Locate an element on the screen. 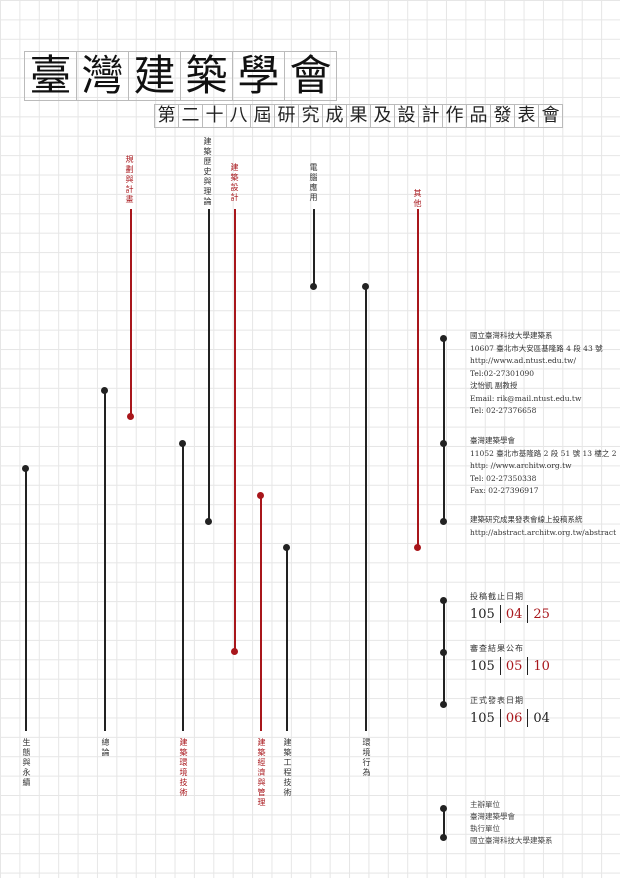 This screenshot has width=620, height=878. design-line is located at coordinates (235, 430).